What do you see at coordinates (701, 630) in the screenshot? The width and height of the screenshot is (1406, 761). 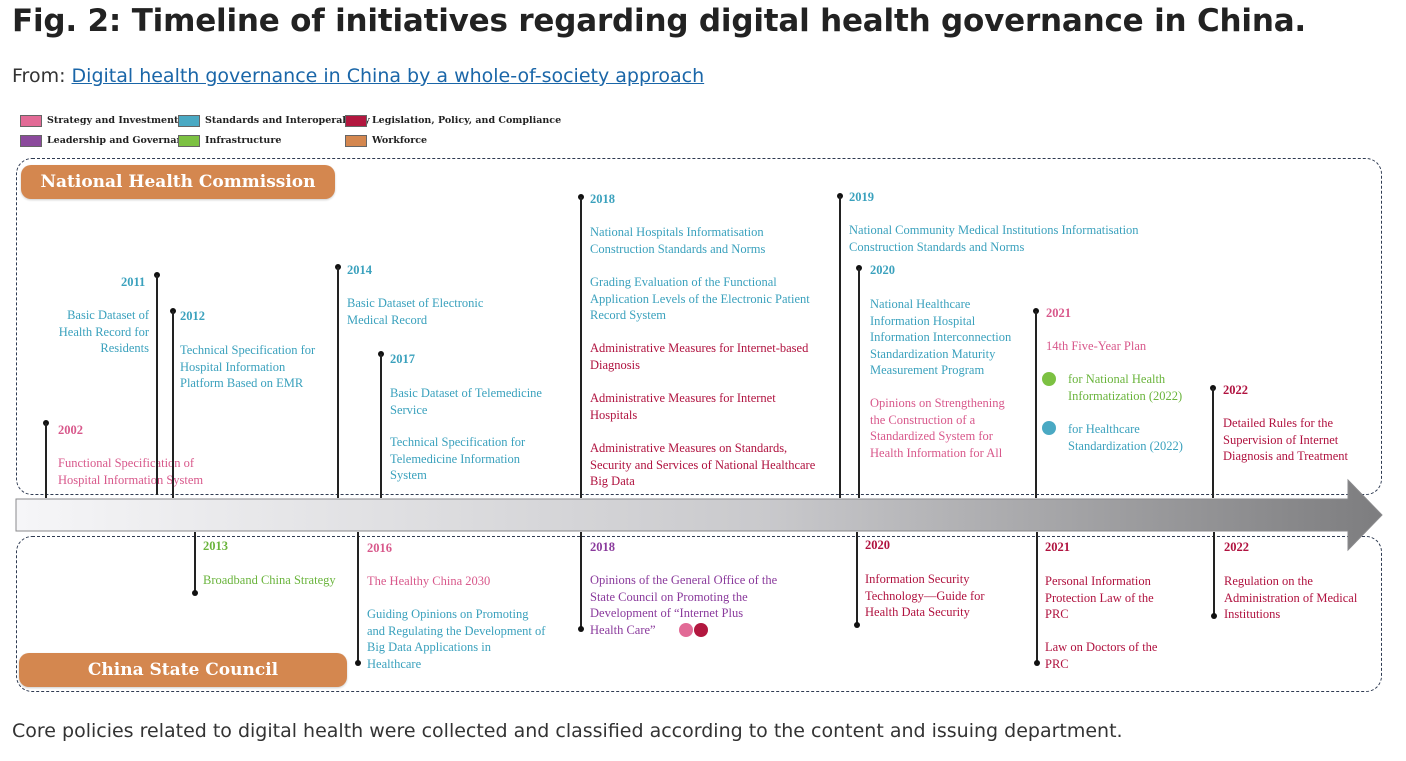 I see `legislation-category-dot` at bounding box center [701, 630].